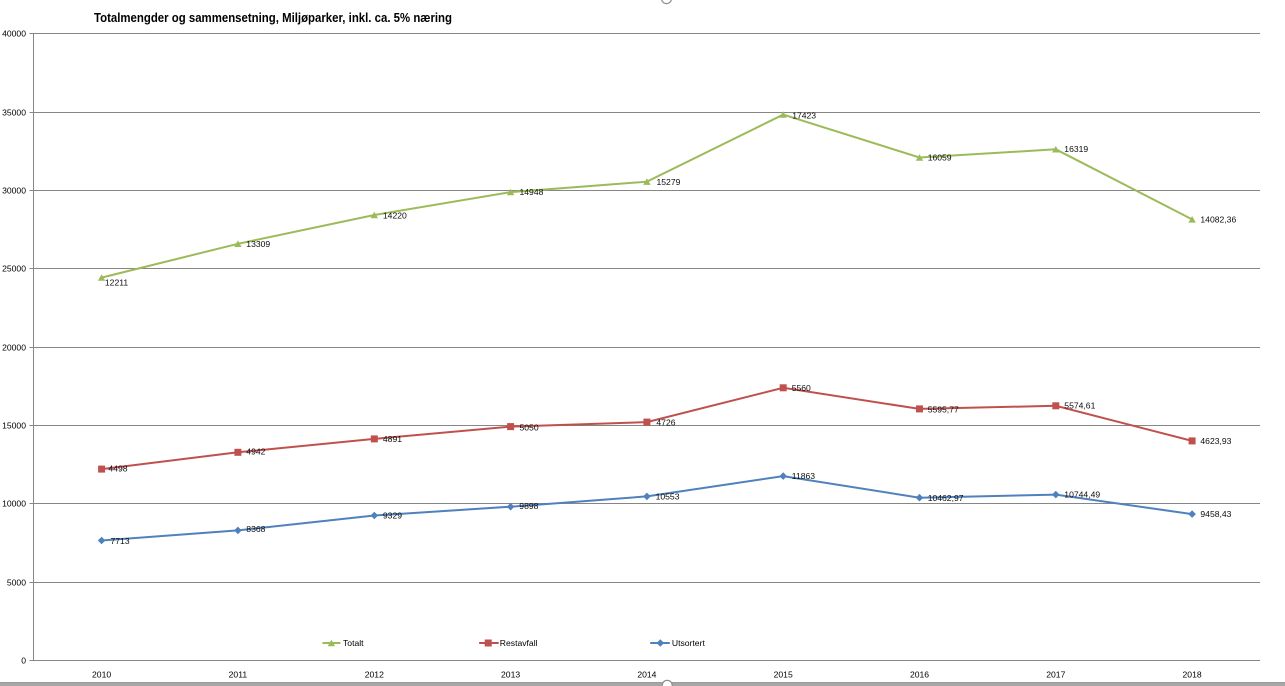 This screenshot has height=686, width=1285. I want to click on svg-text: 25000, so click(14, 269).